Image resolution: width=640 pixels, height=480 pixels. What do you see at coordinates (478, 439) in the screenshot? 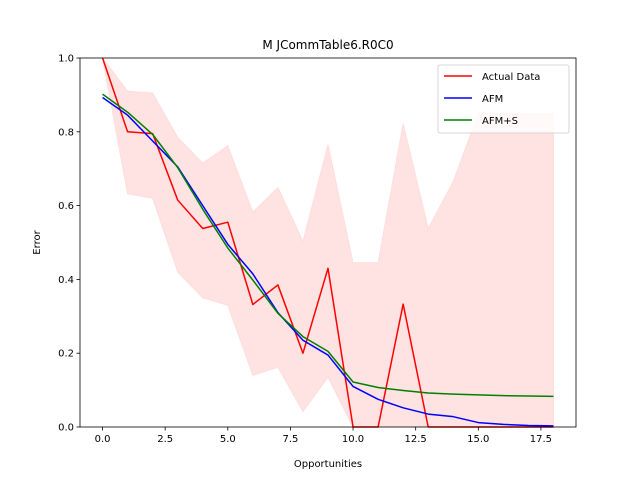
I see `x-tick-label: 15.0` at bounding box center [478, 439].